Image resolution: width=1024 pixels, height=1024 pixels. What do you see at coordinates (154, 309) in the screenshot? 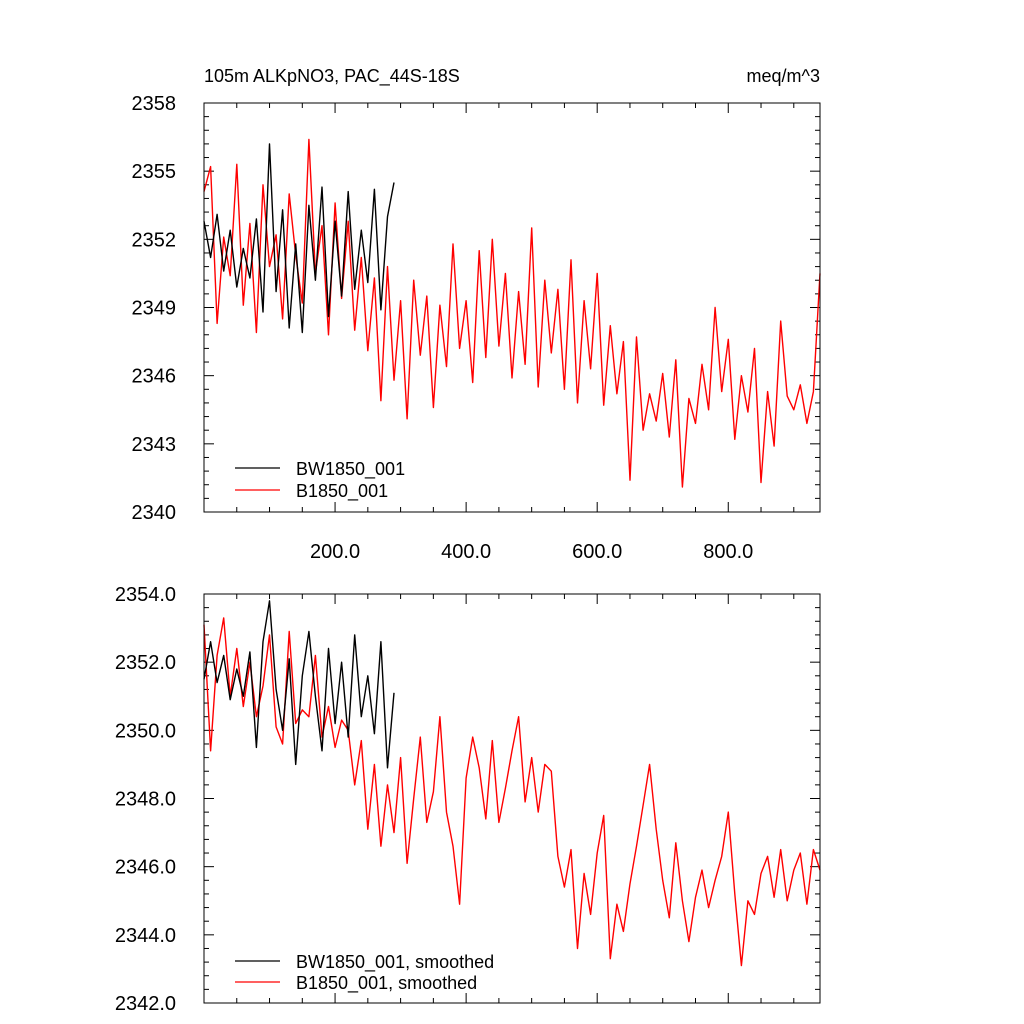
I see `top-ytick-label: 2349` at bounding box center [154, 309].